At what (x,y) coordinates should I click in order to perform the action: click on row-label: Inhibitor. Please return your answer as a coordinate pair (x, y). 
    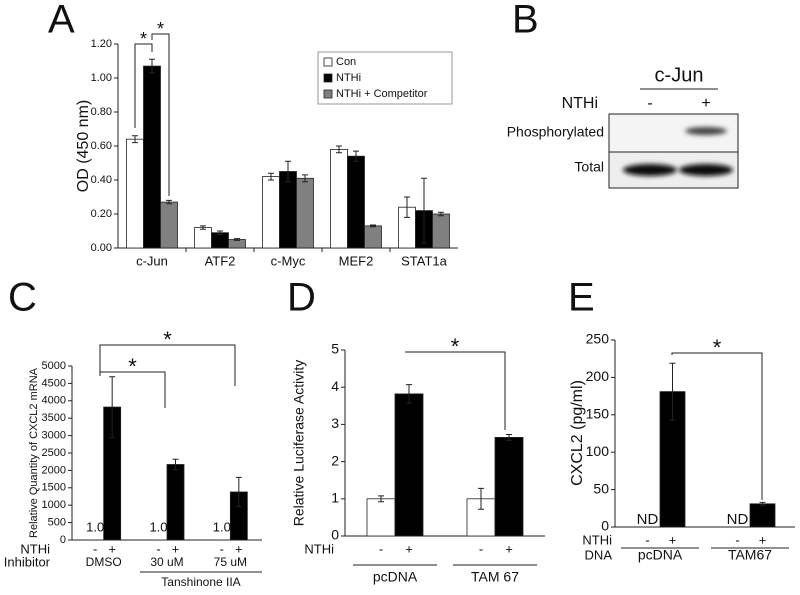
    Looking at the image, I should click on (27, 561).